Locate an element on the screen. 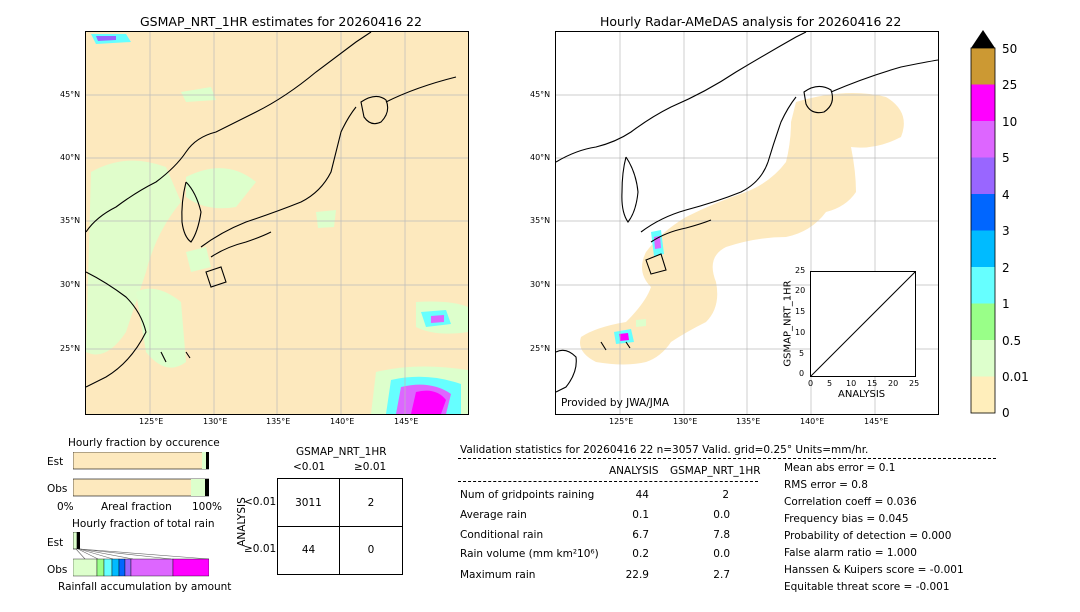 The height and width of the screenshot is (612, 1080). right-lon-tick: 140°E is located at coordinates (812, 421).